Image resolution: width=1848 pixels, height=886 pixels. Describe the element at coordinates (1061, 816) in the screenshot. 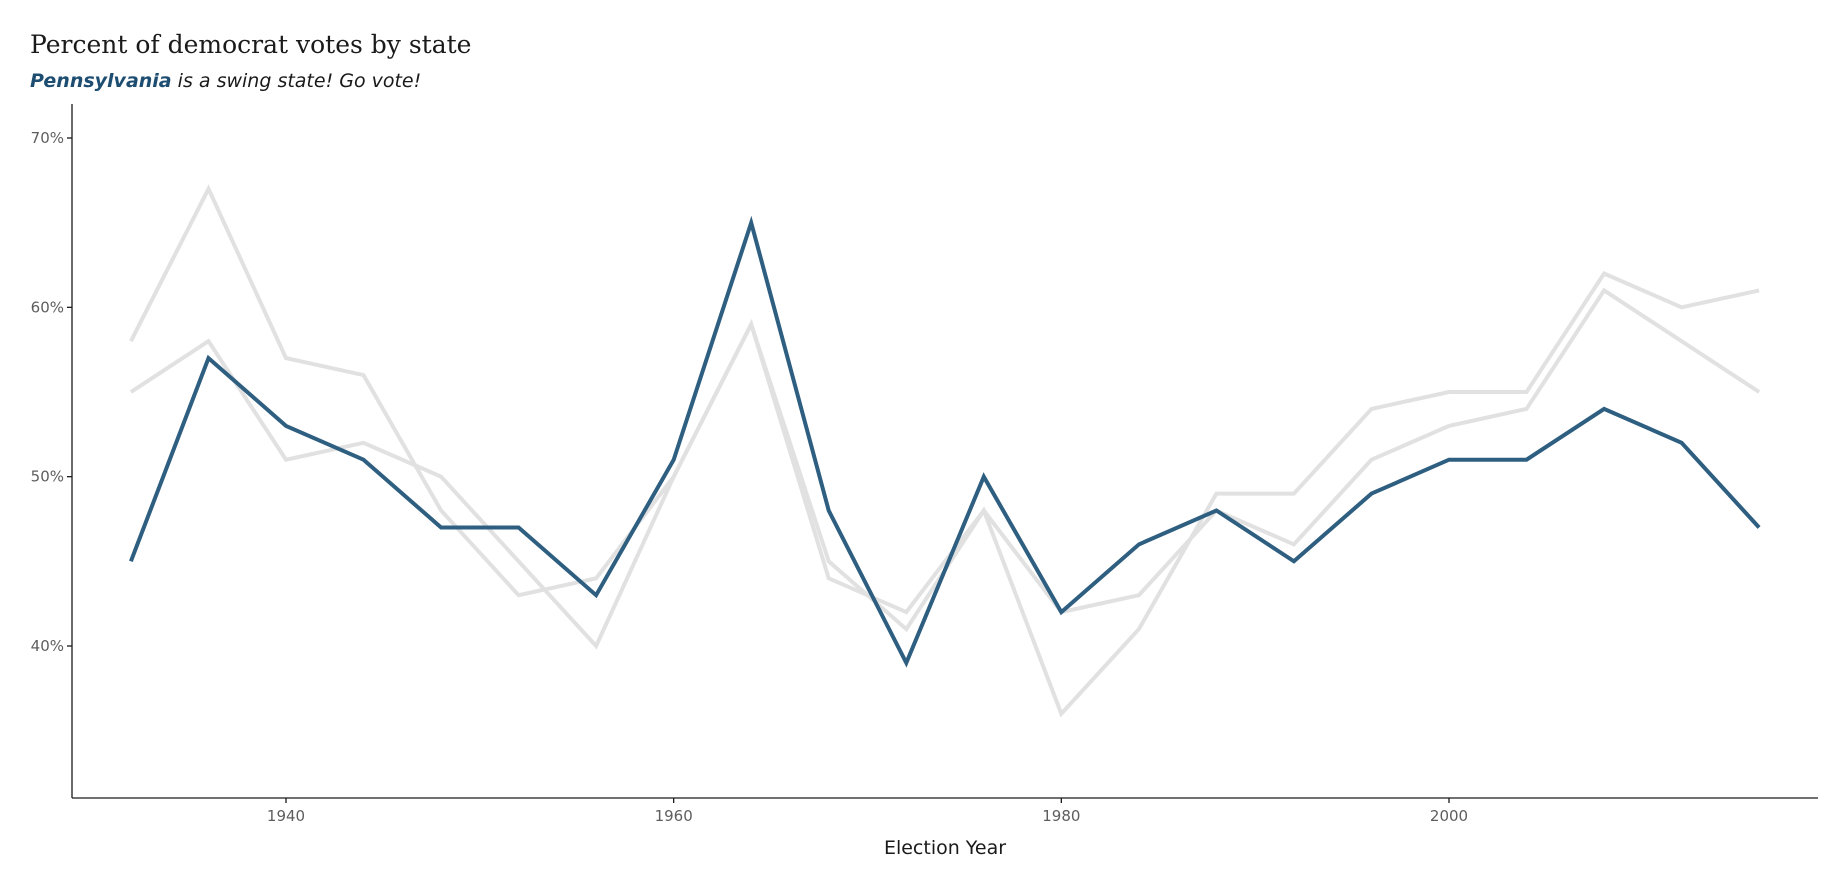

I see `x-tick-label: 1980` at that location.